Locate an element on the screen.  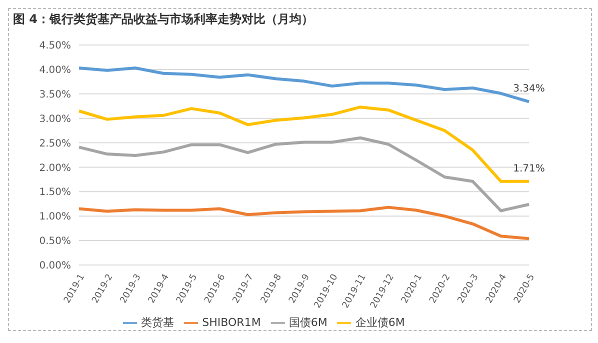
data-label: 3.34% is located at coordinates (529, 89).